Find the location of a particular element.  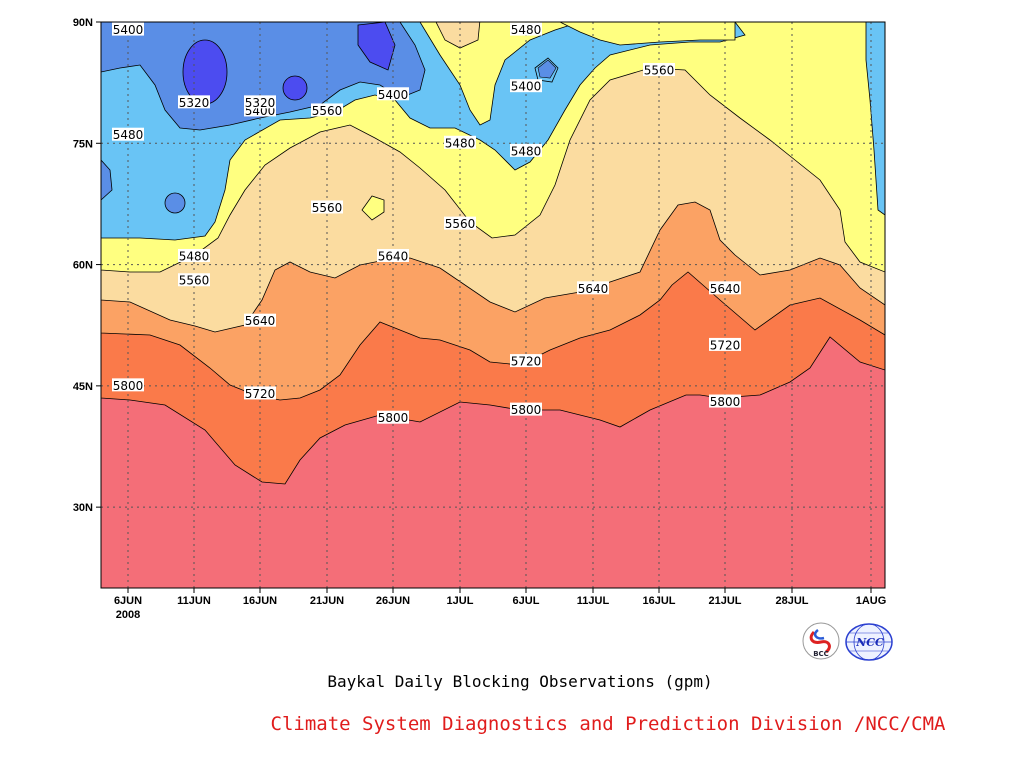

ncc-logo-text: NCC is located at coordinates (869, 642).